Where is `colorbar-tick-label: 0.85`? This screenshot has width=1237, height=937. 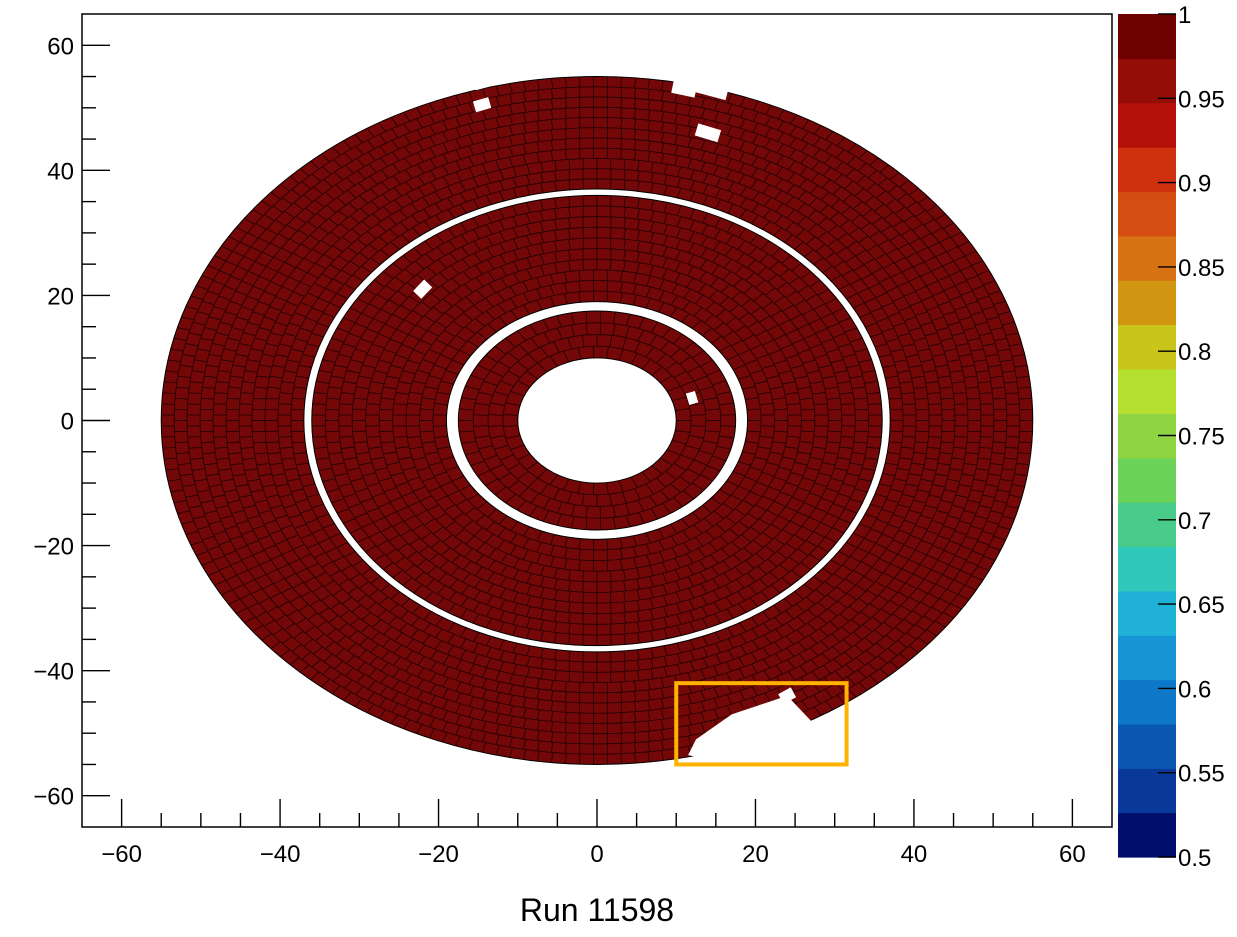
colorbar-tick-label: 0.85 is located at coordinates (1201, 268).